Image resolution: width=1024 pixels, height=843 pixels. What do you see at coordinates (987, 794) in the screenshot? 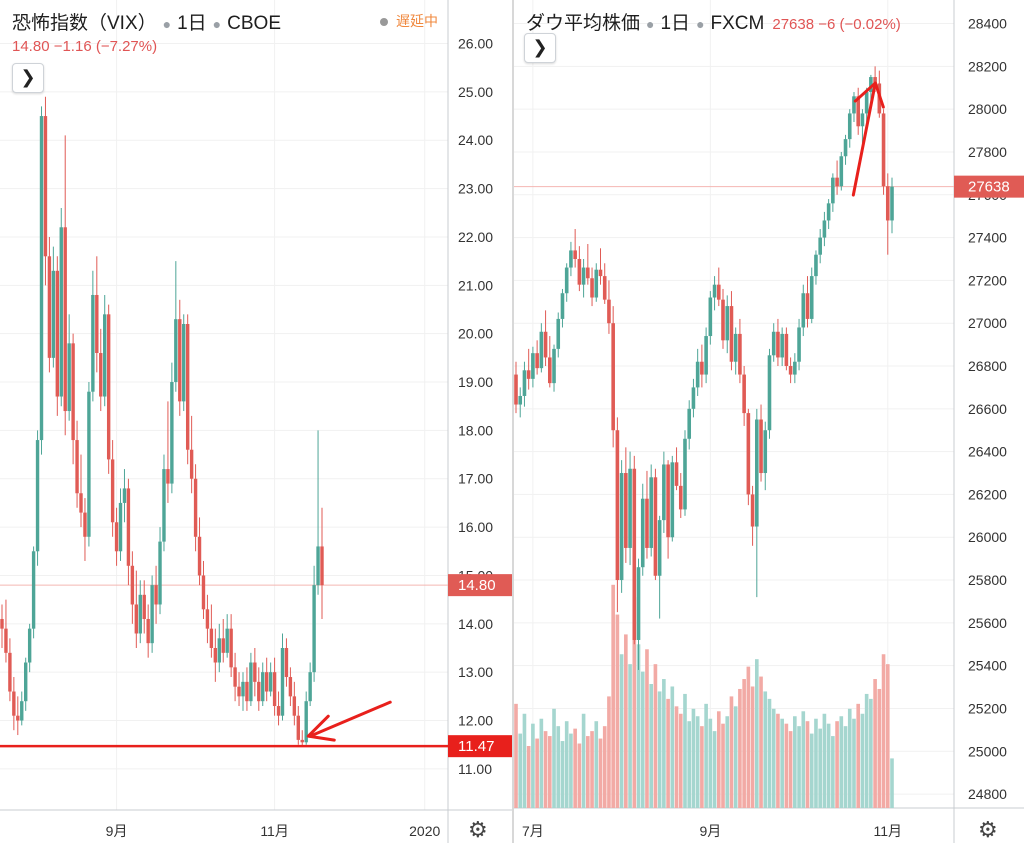
I see `y-tick-label: 24800` at bounding box center [987, 794].